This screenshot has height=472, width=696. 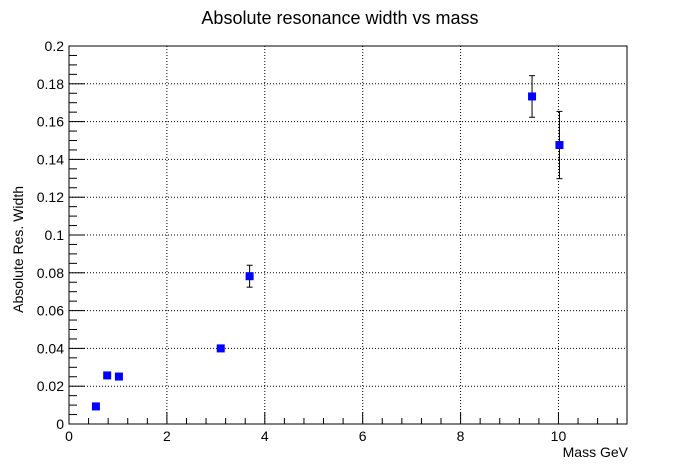 What do you see at coordinates (595, 452) in the screenshot?
I see `x-axis-label: Mass GeV` at bounding box center [595, 452].